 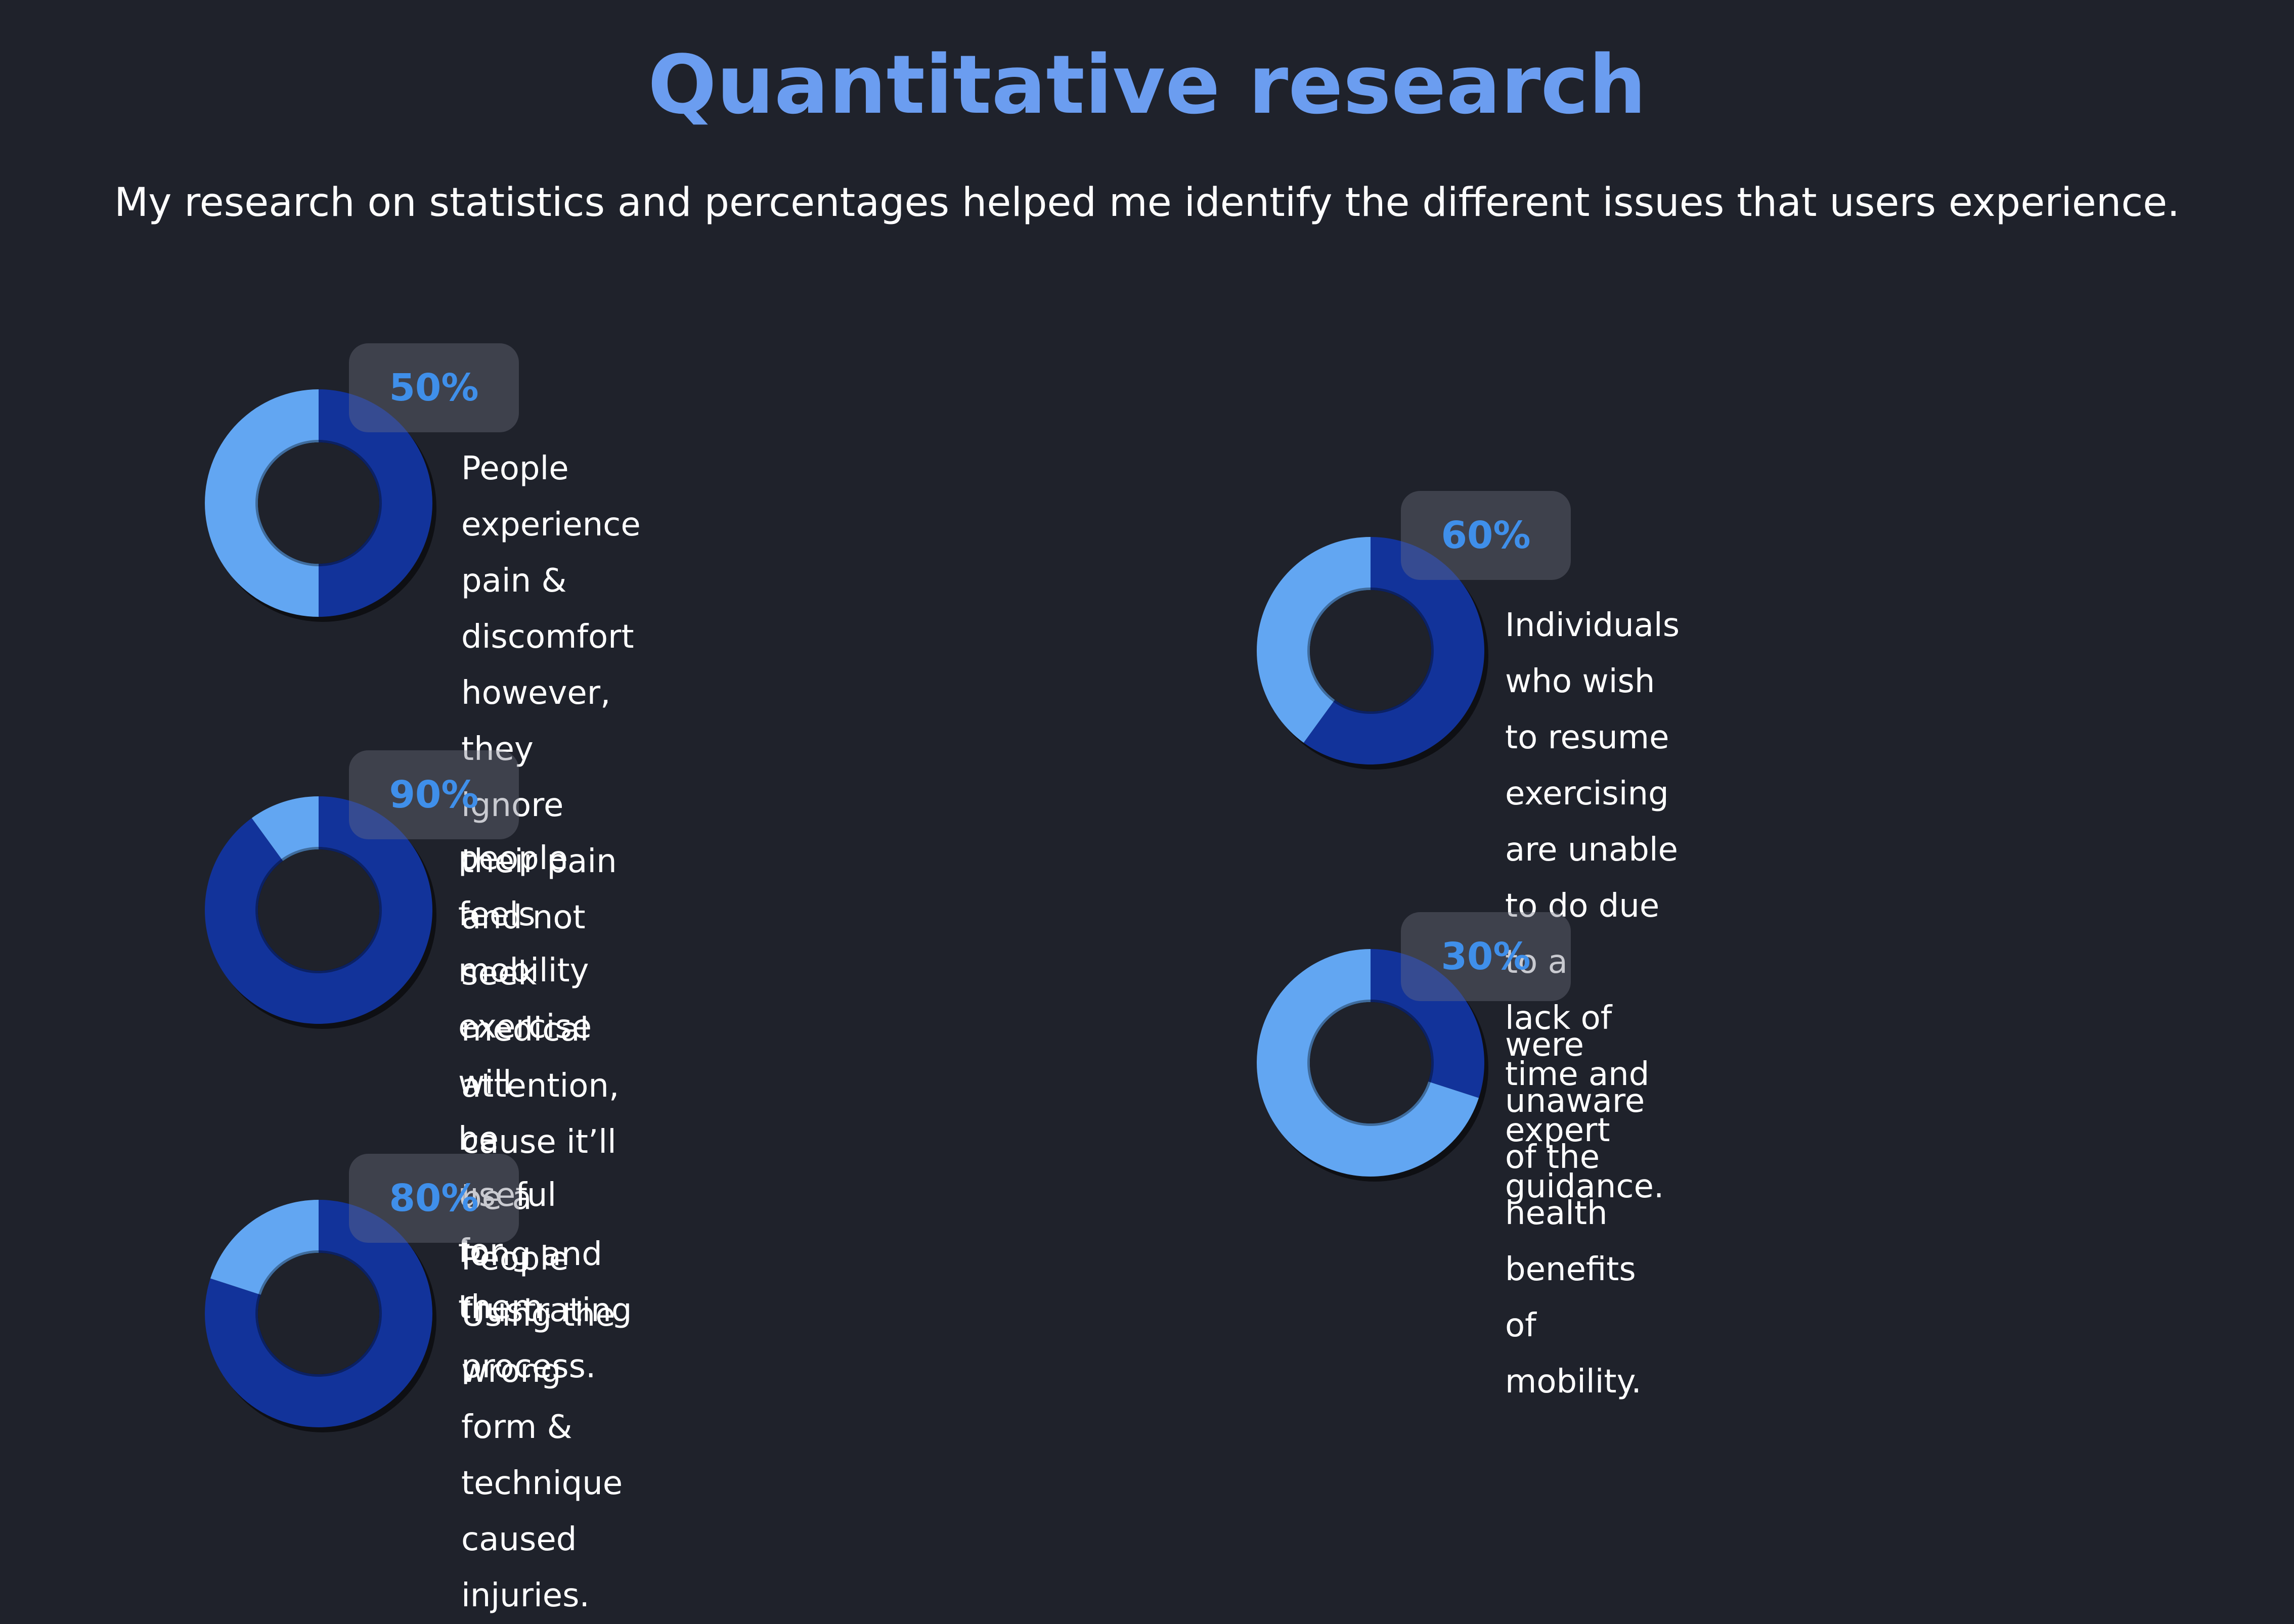 I want to click on percent-badge: 50%, so click(x=434, y=387).